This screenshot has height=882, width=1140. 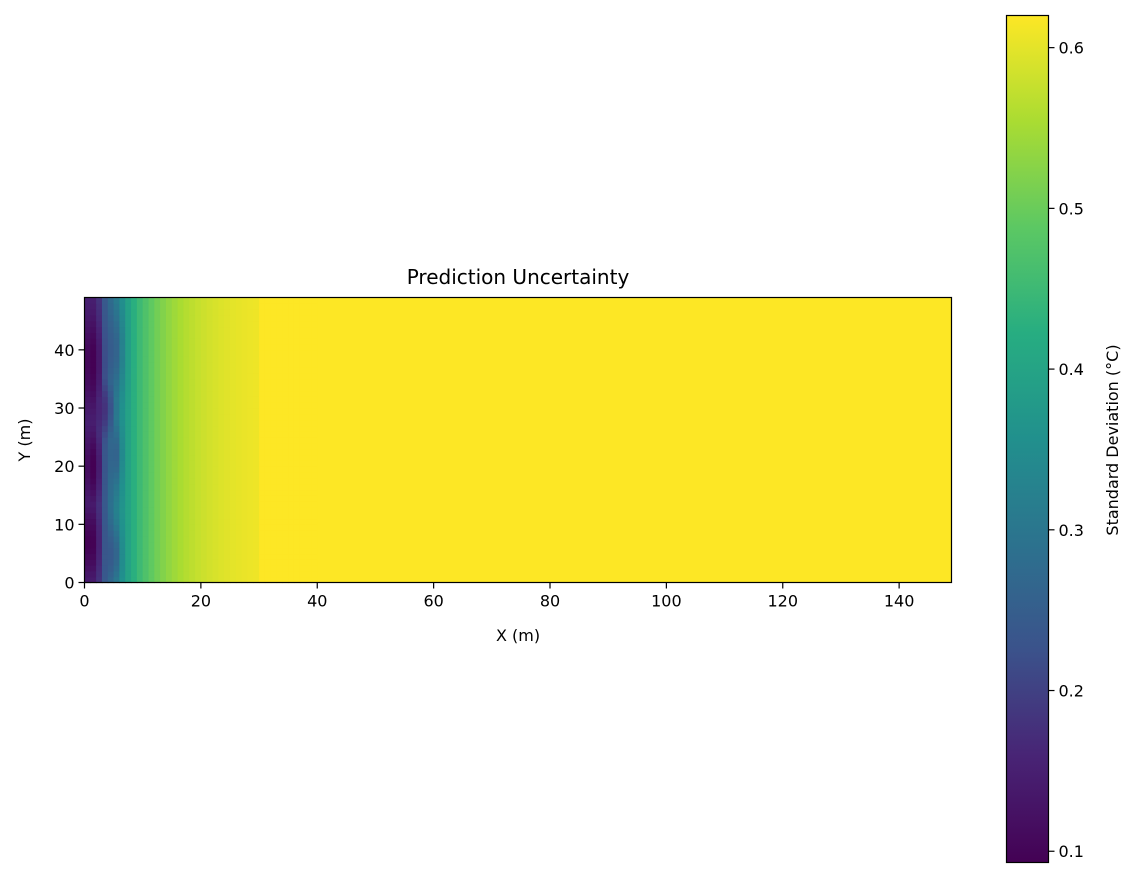 I want to click on colorbar, so click(x=1027, y=439).